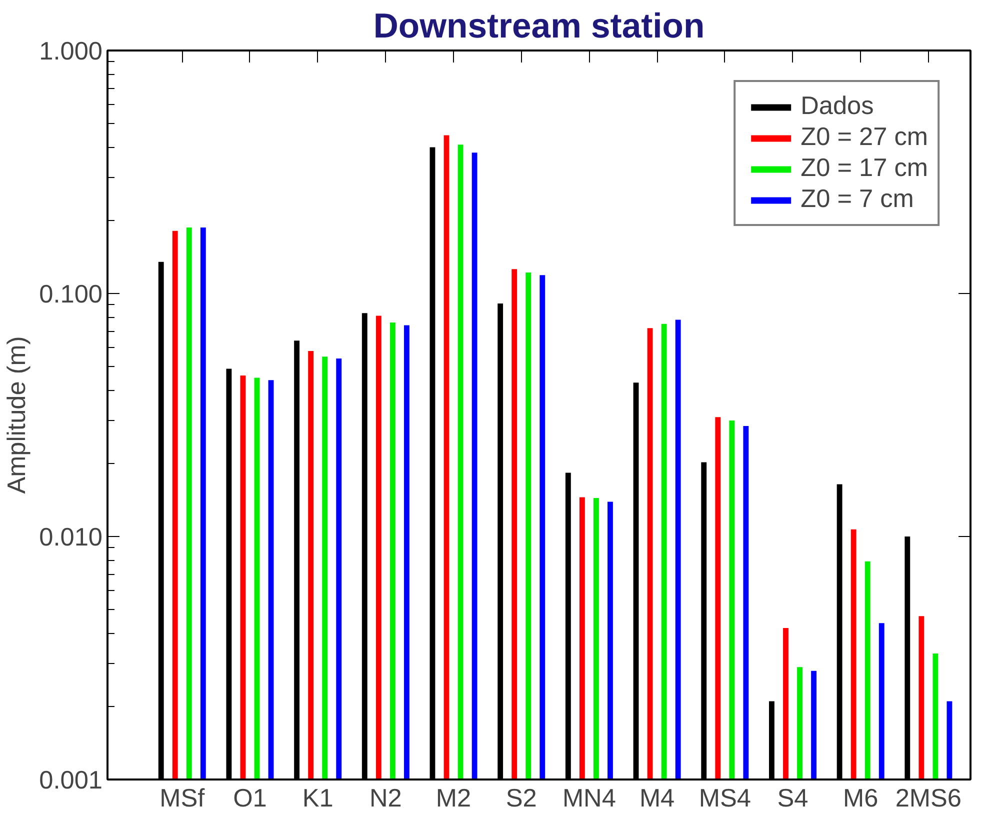 The width and height of the screenshot is (986, 824). What do you see at coordinates (928, 798) in the screenshot?
I see `x-tick-label: 2MS6` at bounding box center [928, 798].